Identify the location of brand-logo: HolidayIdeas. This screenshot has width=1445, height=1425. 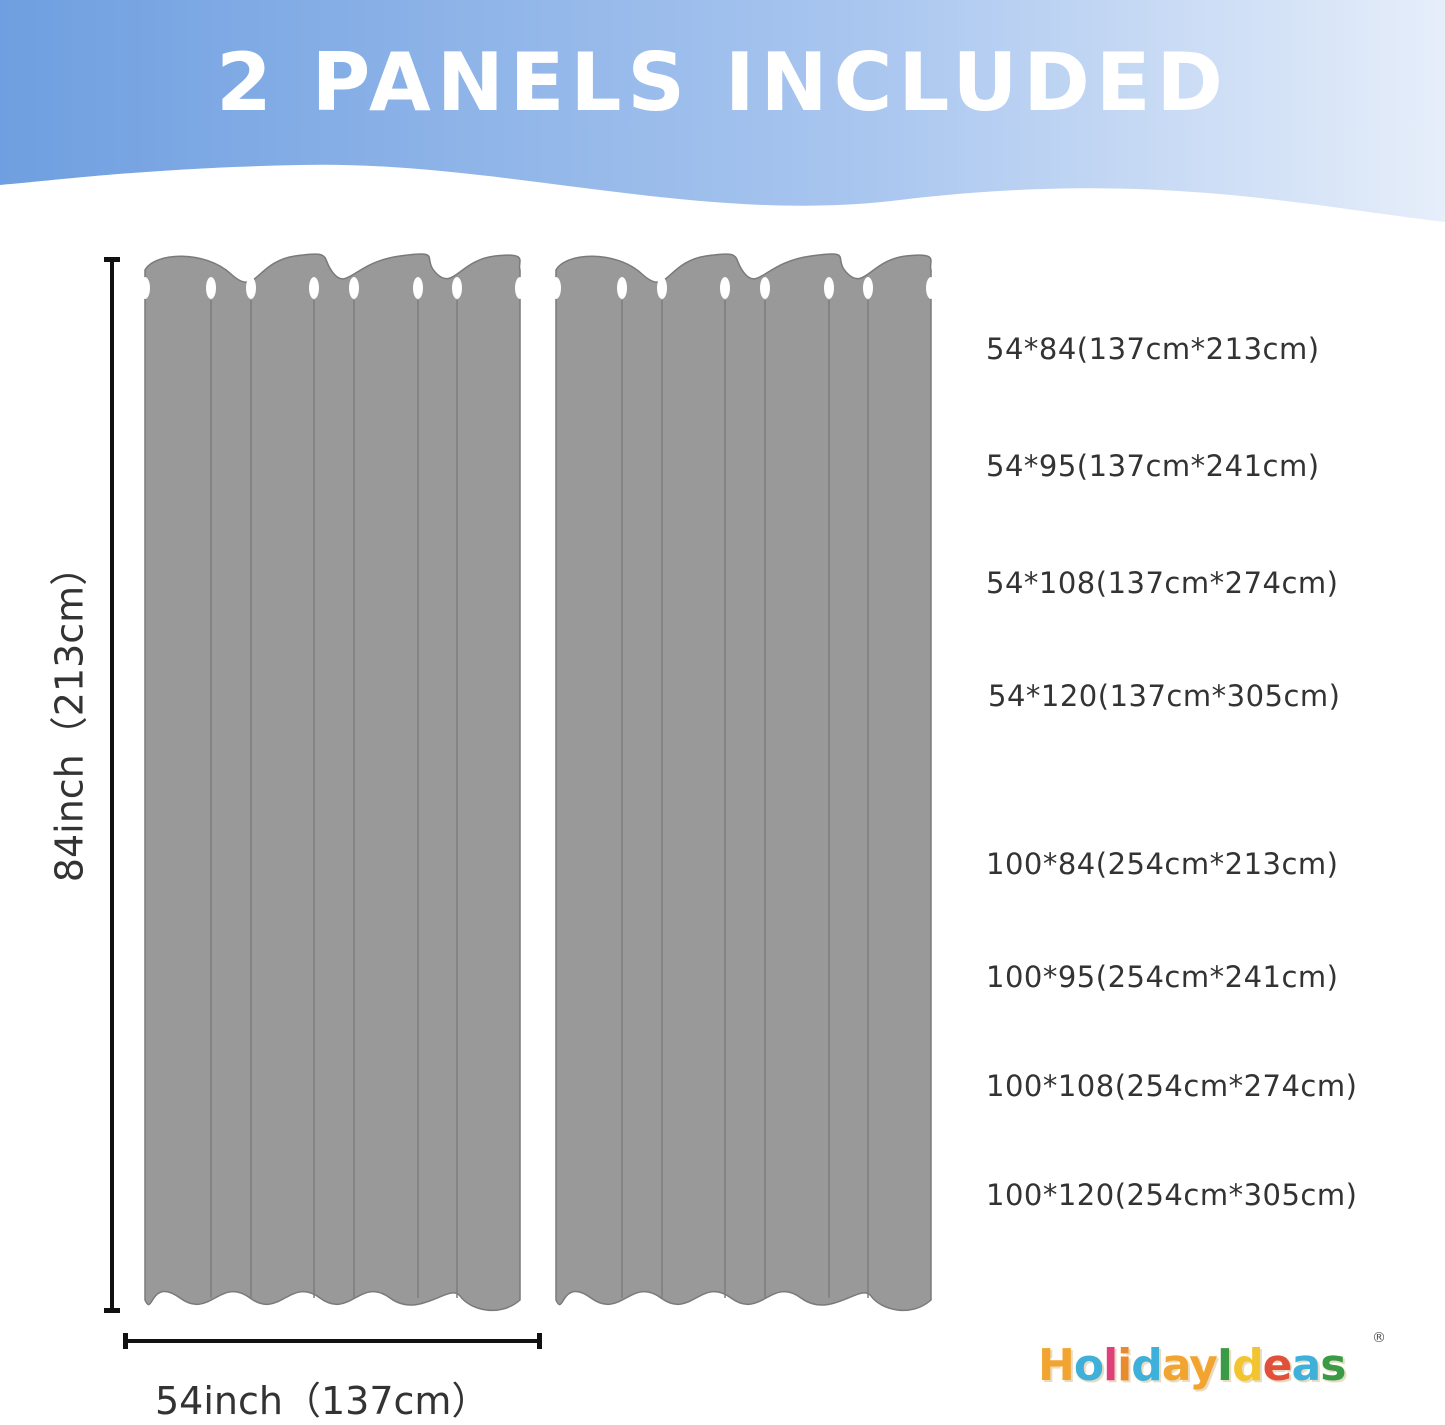
(1192, 1365).